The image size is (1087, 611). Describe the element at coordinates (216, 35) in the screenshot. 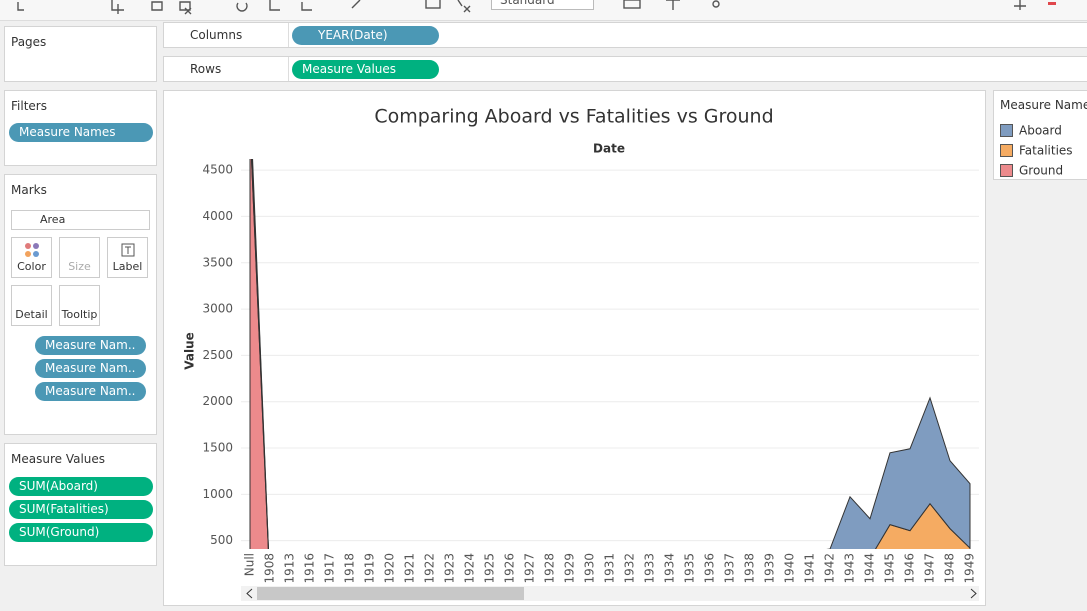

I see `shelf-label: Columns` at that location.